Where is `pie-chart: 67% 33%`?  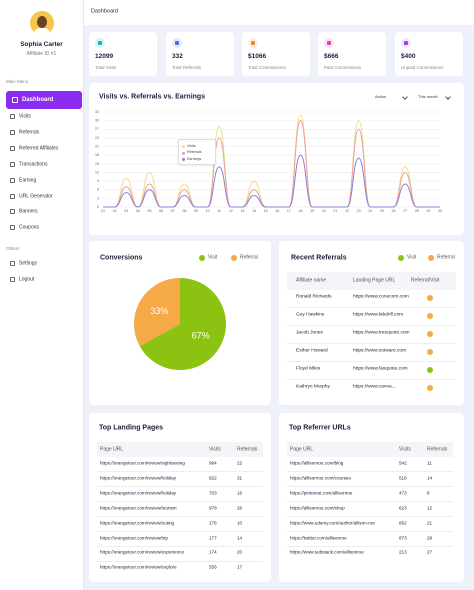 pie-chart: 67% 33% is located at coordinates (180, 324).